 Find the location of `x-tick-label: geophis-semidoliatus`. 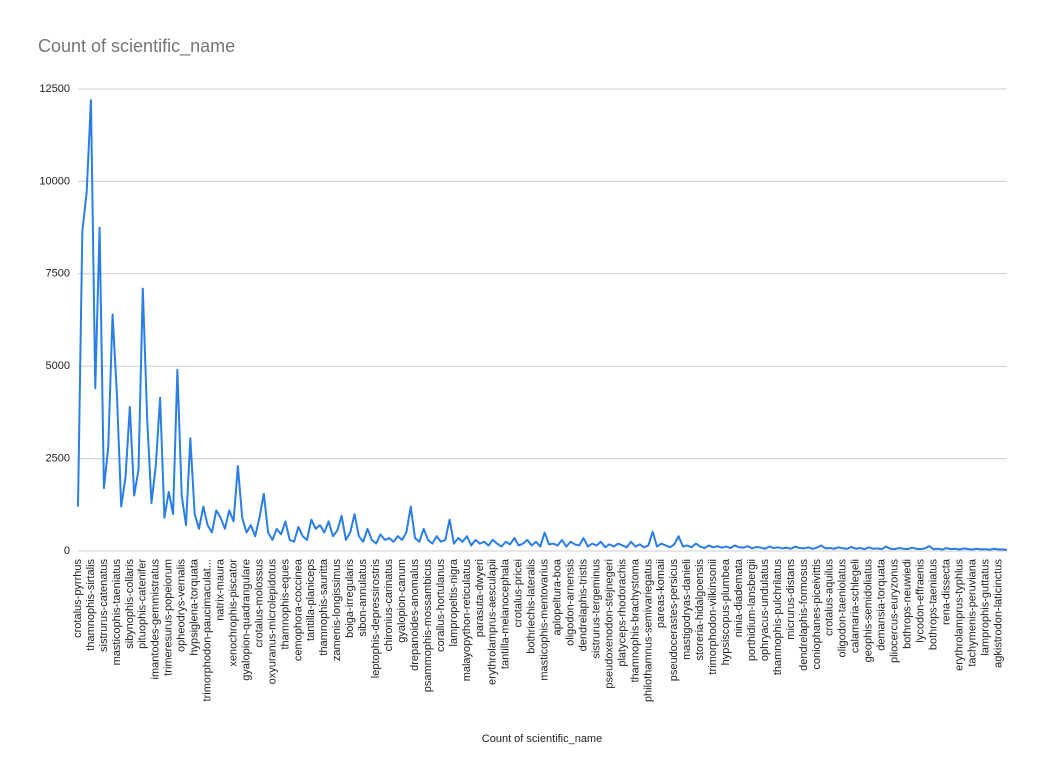

x-tick-label: geophis-semidoliatus is located at coordinates (869, 611).